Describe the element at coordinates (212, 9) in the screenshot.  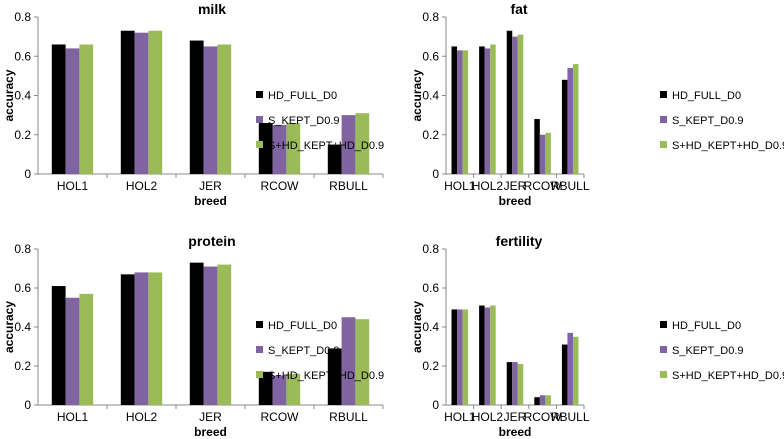
I see `chart-title: milk` at that location.